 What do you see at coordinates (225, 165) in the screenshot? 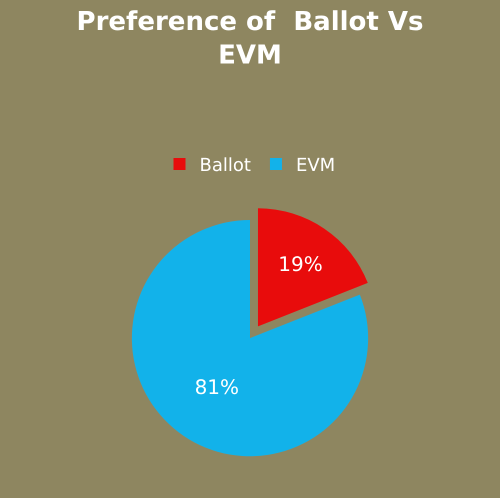
I see `legend-label: Ballot` at bounding box center [225, 165].